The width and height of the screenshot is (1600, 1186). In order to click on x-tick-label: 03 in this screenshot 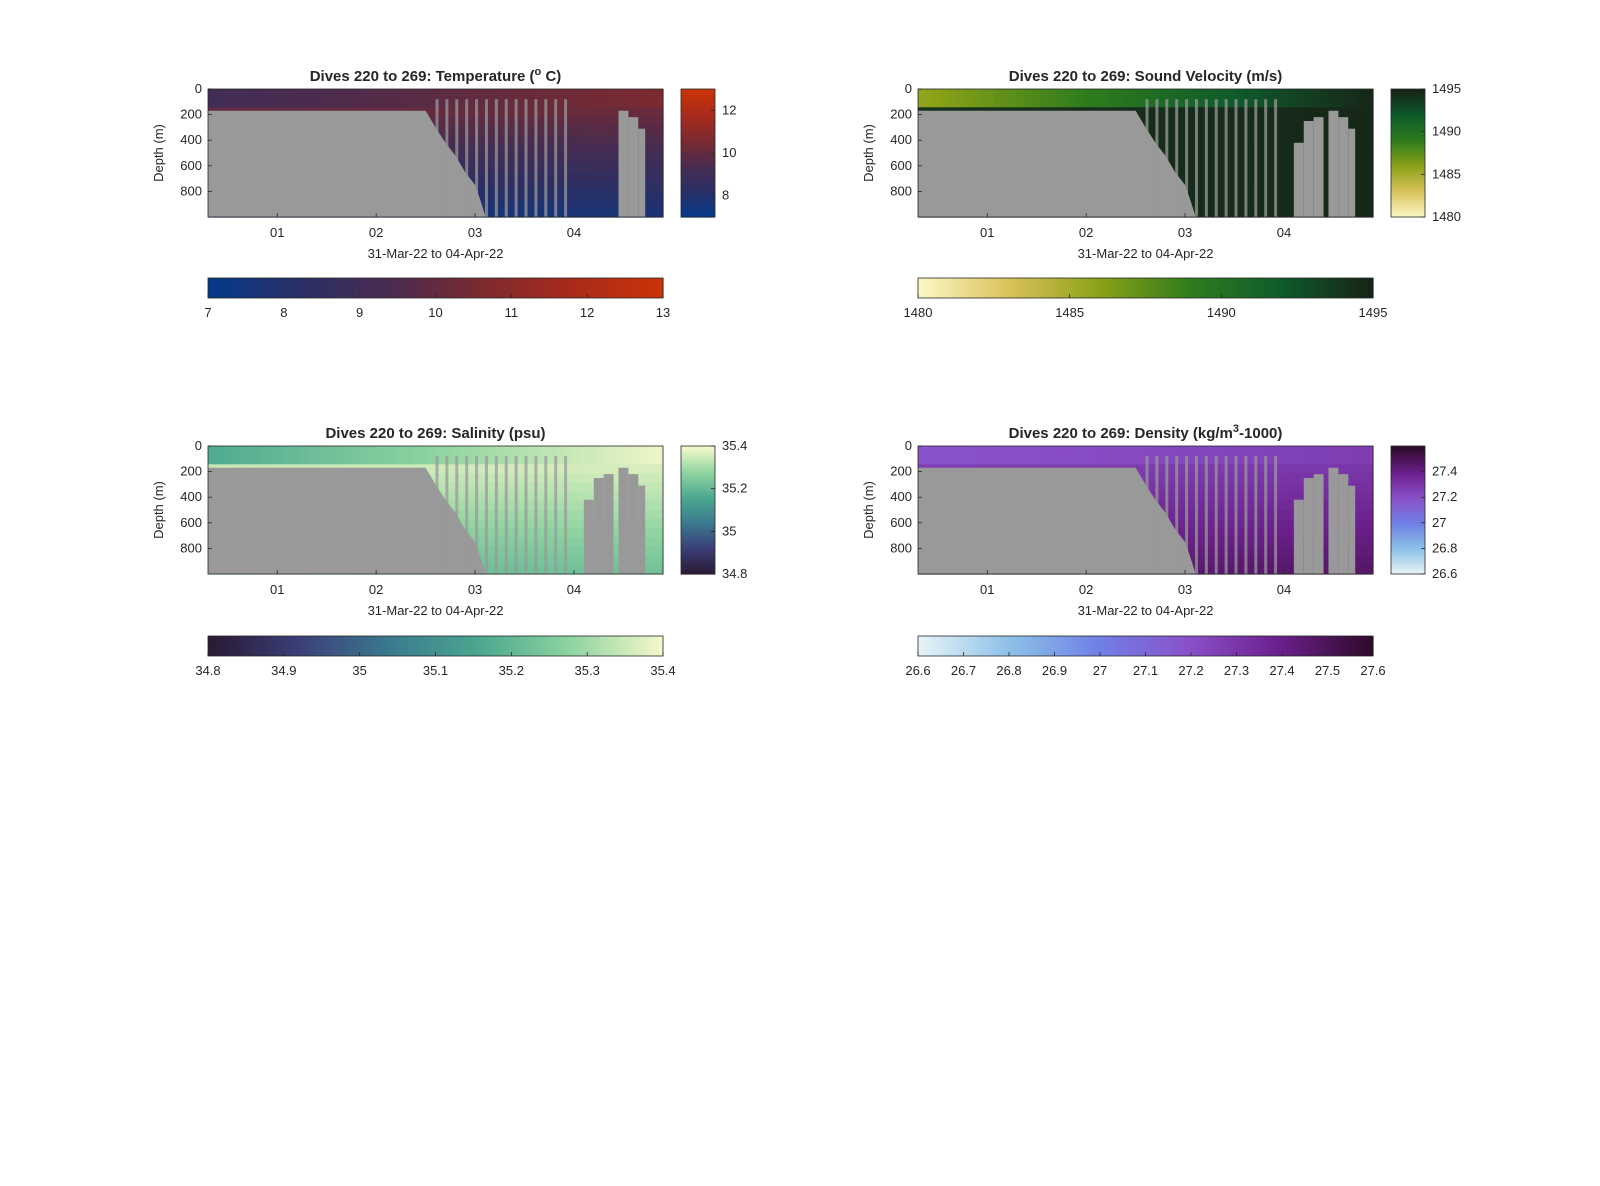, I will do `click(475, 232)`.